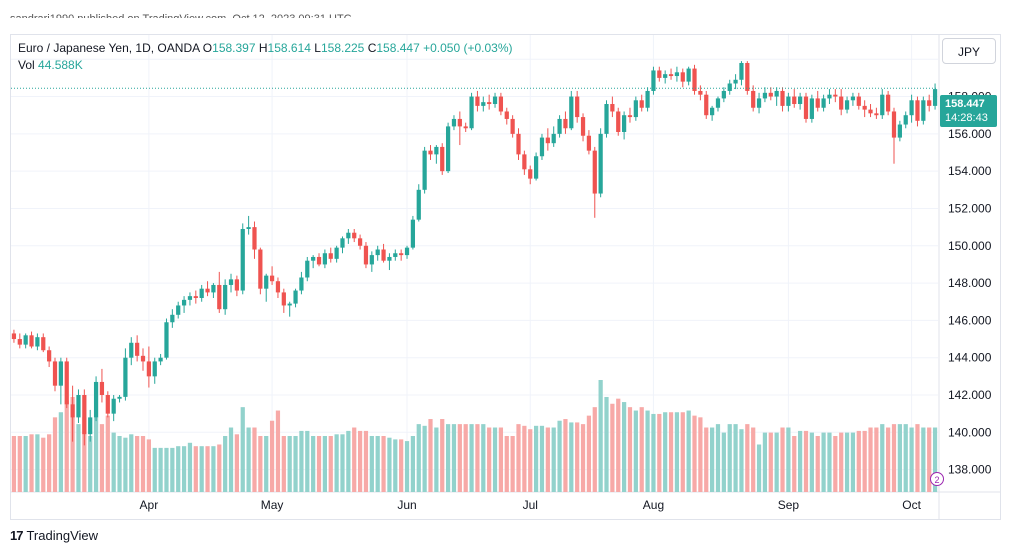 Image resolution: width=1012 pixels, height=555 pixels. What do you see at coordinates (937, 479) in the screenshot?
I see `volume-pane-badge: 2` at bounding box center [937, 479].